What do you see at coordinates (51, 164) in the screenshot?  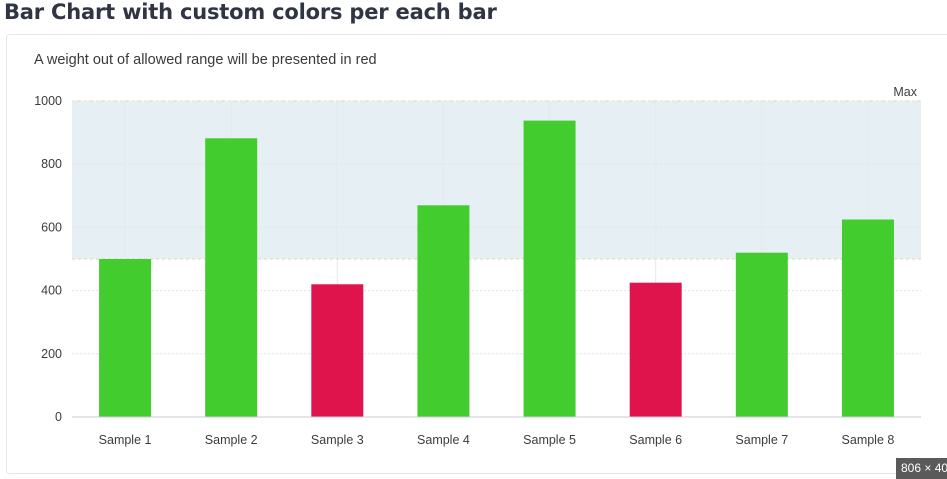 I see `y-tick-label: 800` at bounding box center [51, 164].